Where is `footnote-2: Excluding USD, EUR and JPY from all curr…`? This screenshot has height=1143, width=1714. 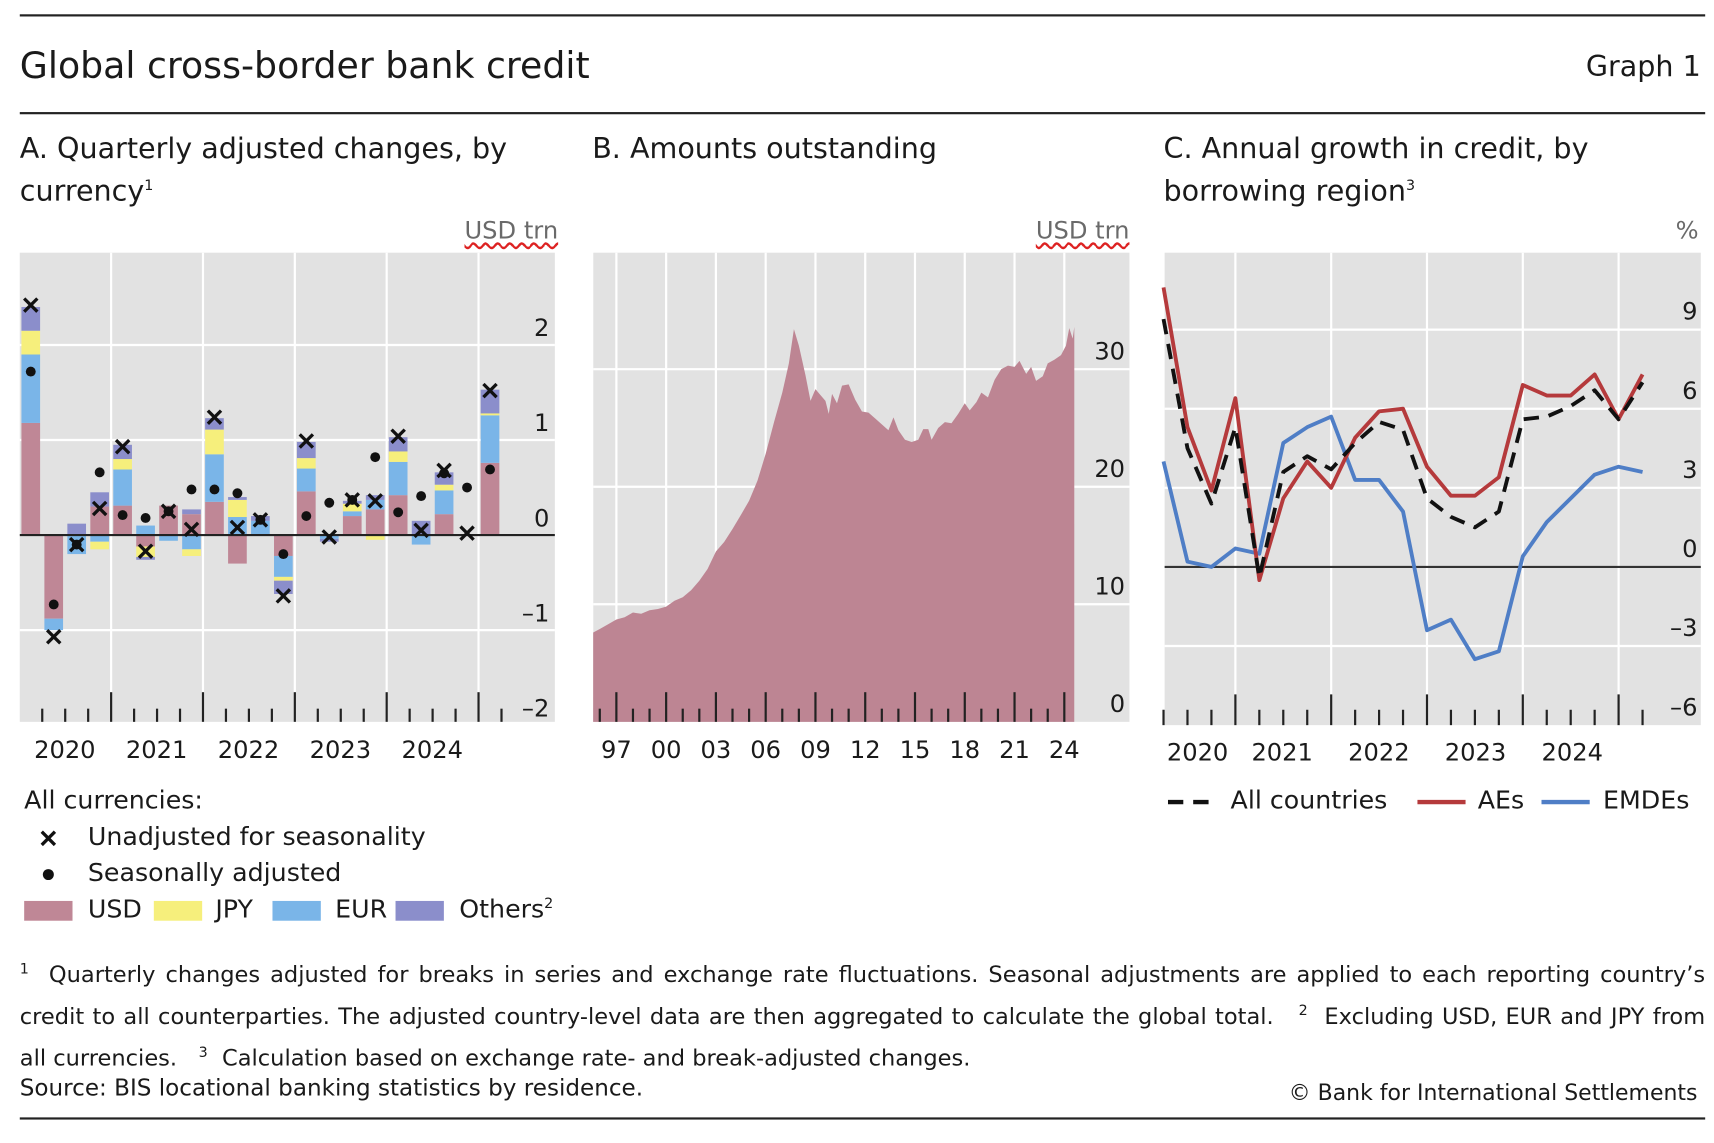
footnote-2: Excluding USD, EUR and JPY from all curr… is located at coordinates (862, 1036).